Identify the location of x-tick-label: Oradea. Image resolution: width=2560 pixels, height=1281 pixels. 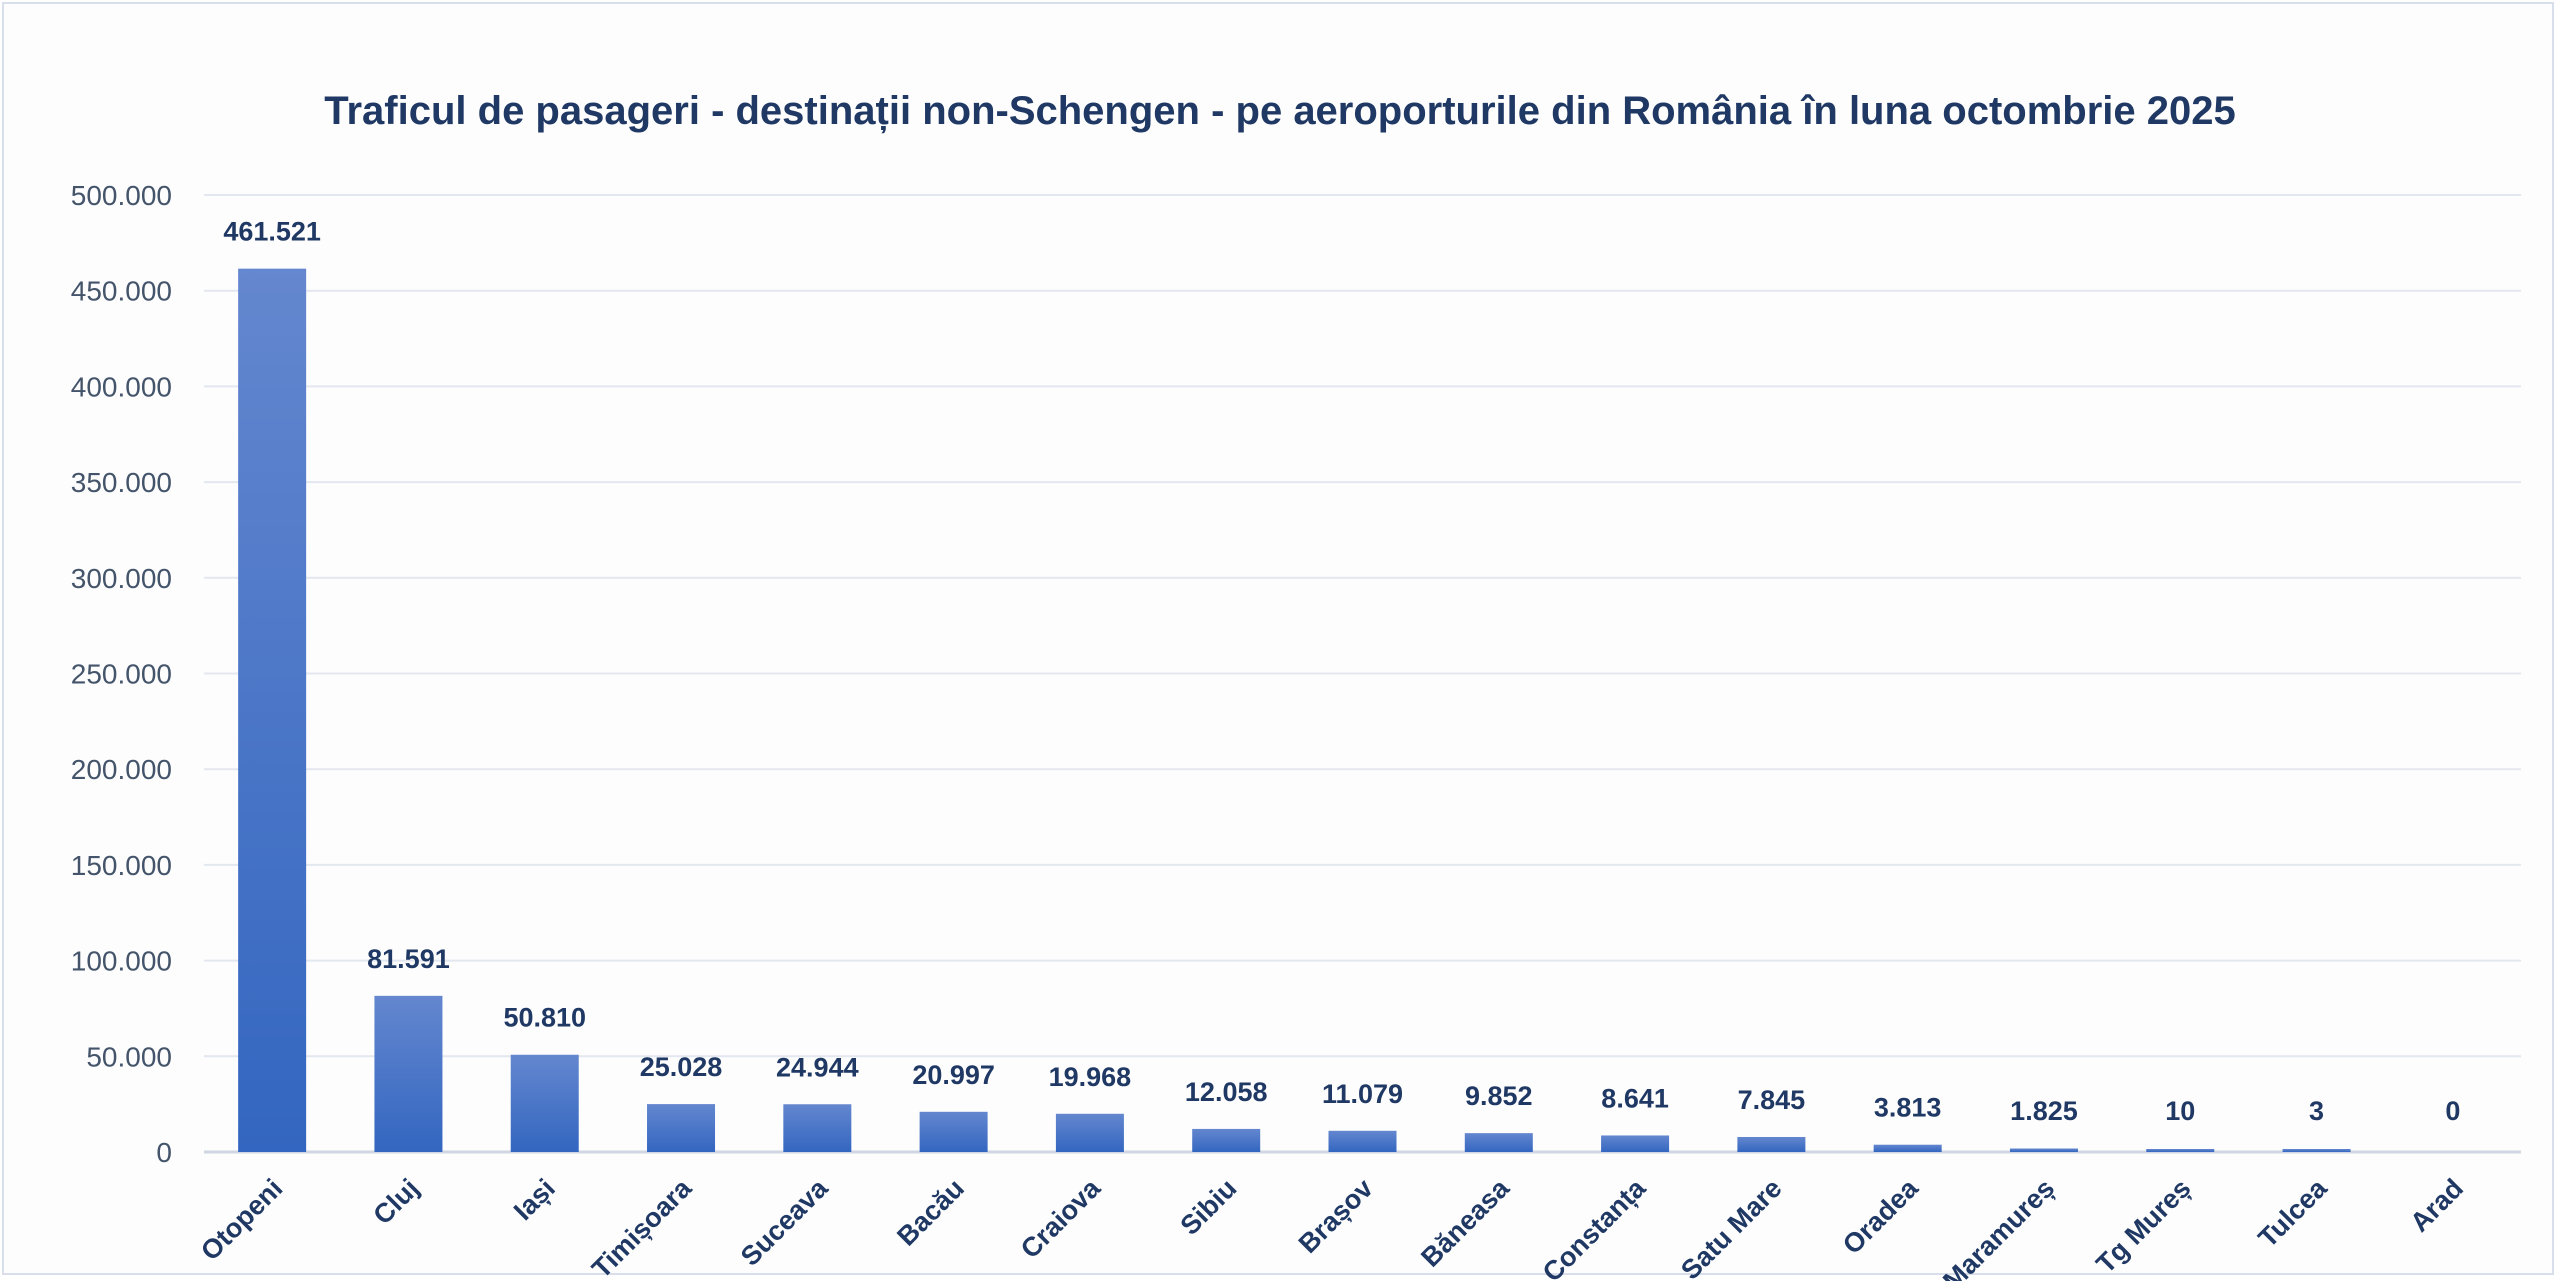
(1881, 1216).